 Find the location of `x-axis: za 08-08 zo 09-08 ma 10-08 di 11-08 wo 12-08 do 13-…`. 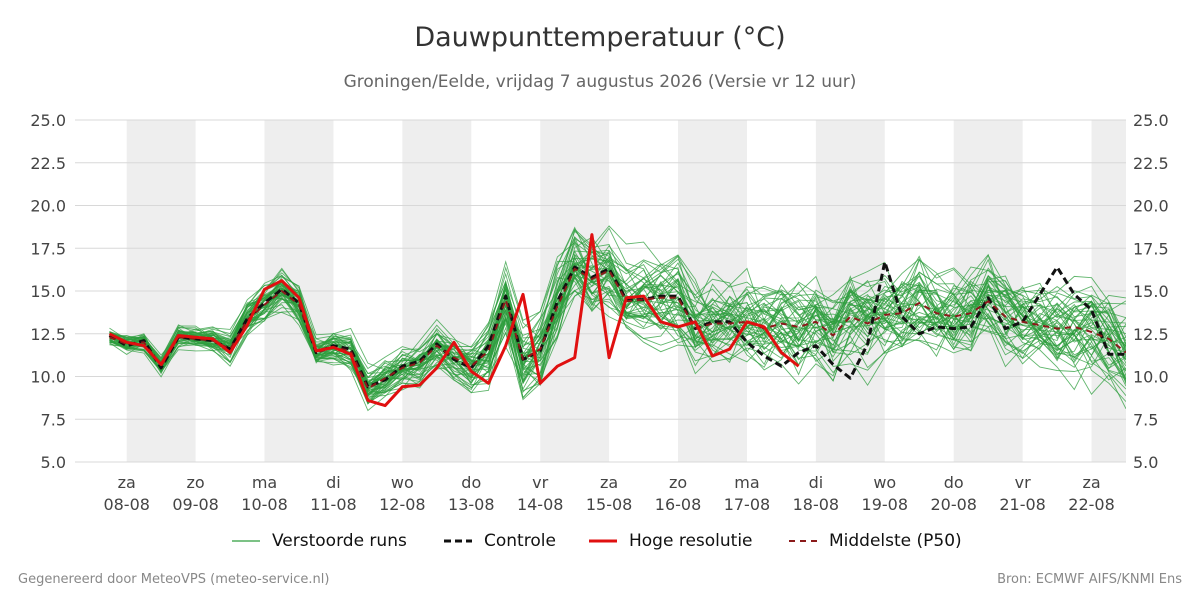

x-axis: za 08-08 zo 09-08 ma 10-08 di 11-08 wo 12-08 do 13-… is located at coordinates (608, 493).